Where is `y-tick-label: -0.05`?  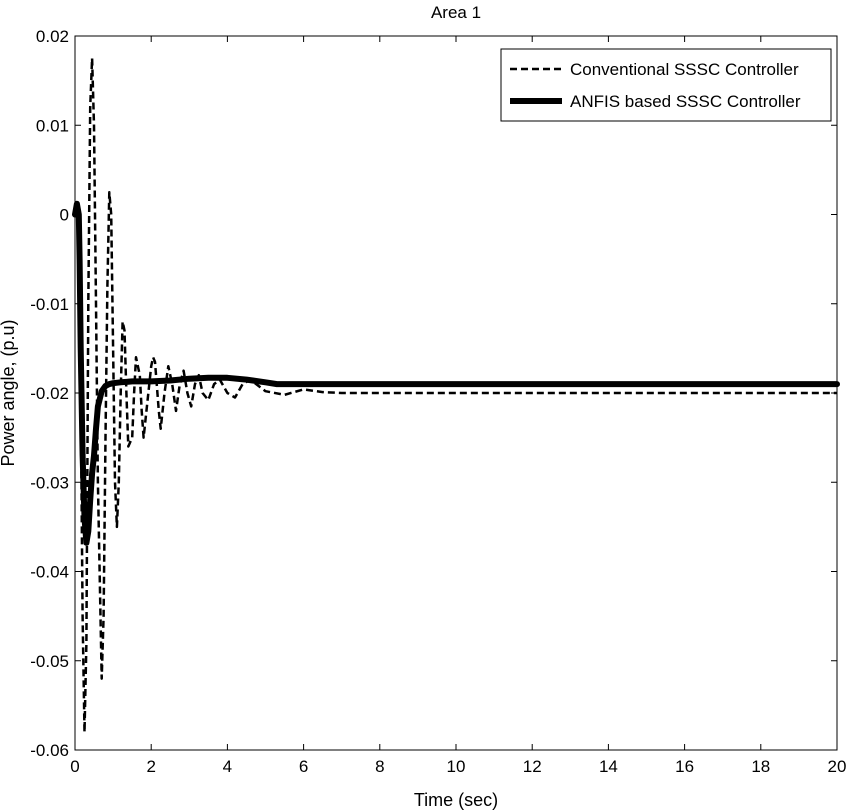
y-tick-label: -0.05 is located at coordinates (49, 661).